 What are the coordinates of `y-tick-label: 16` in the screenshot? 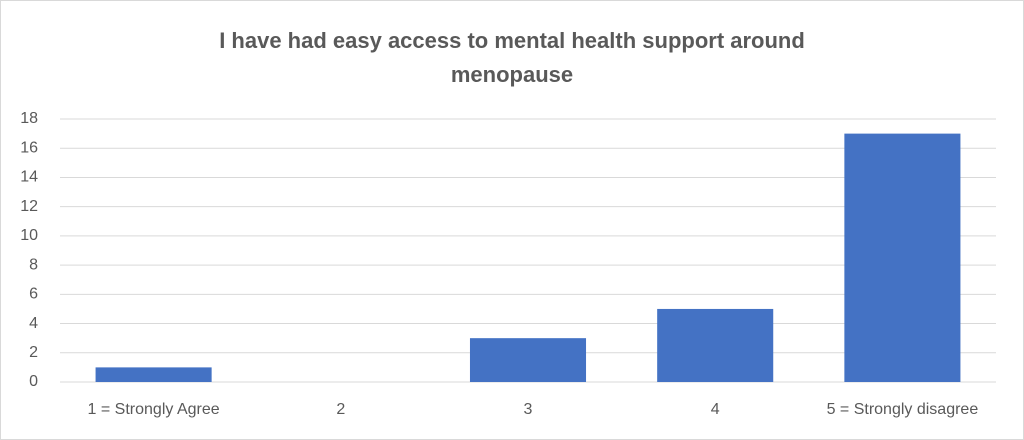 It's located at (29, 147).